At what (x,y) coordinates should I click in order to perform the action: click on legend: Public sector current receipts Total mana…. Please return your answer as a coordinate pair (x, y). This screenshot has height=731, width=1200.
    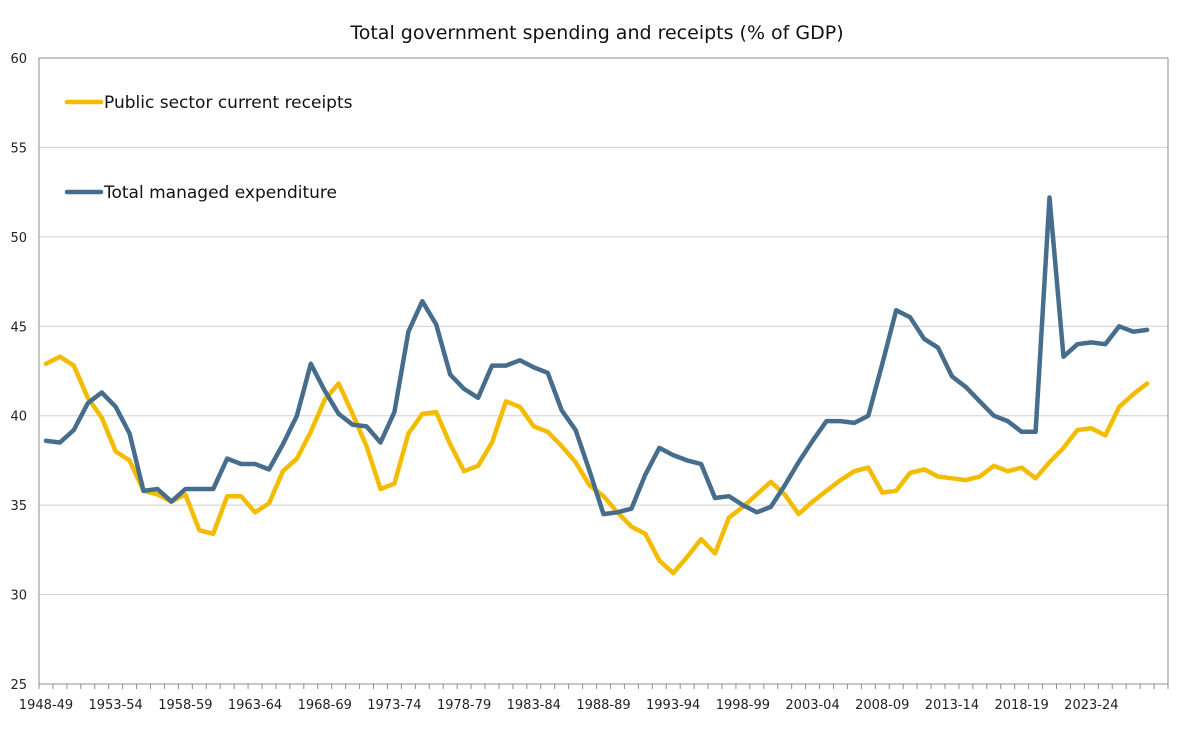
    Looking at the image, I should click on (208, 148).